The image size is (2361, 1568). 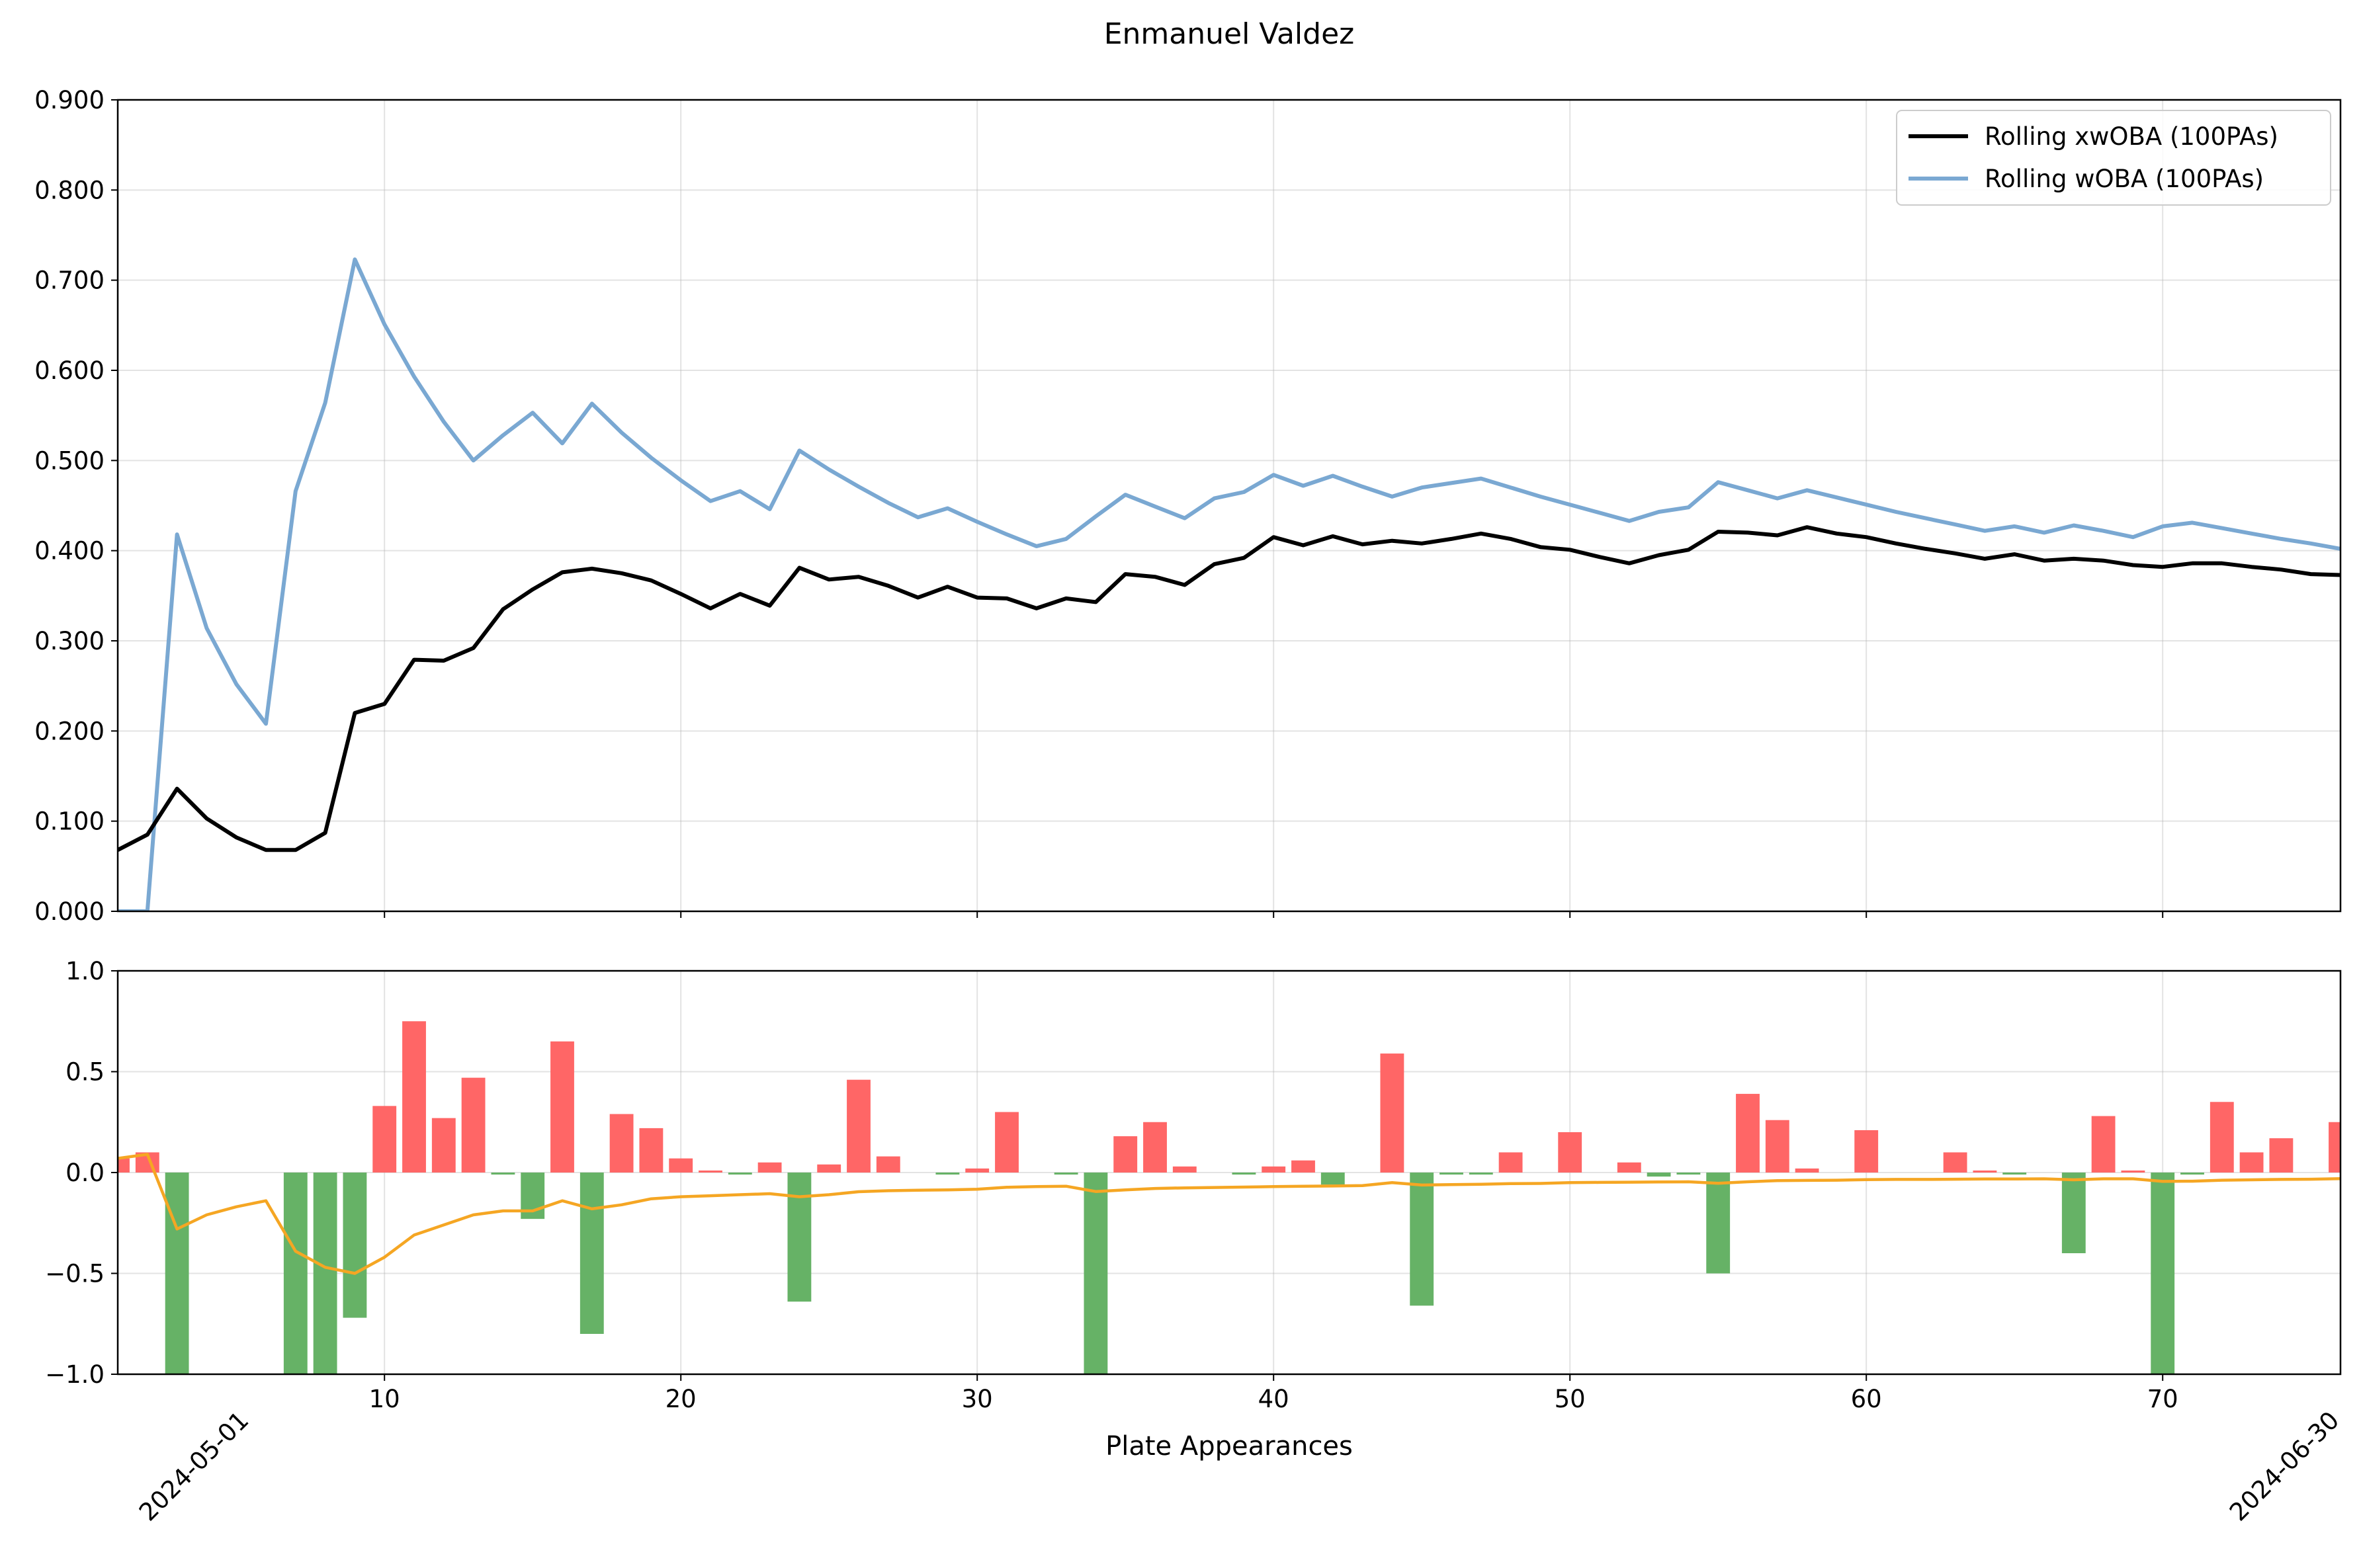 I want to click on top-y-tick-label-6: 0.600, so click(x=69, y=370).